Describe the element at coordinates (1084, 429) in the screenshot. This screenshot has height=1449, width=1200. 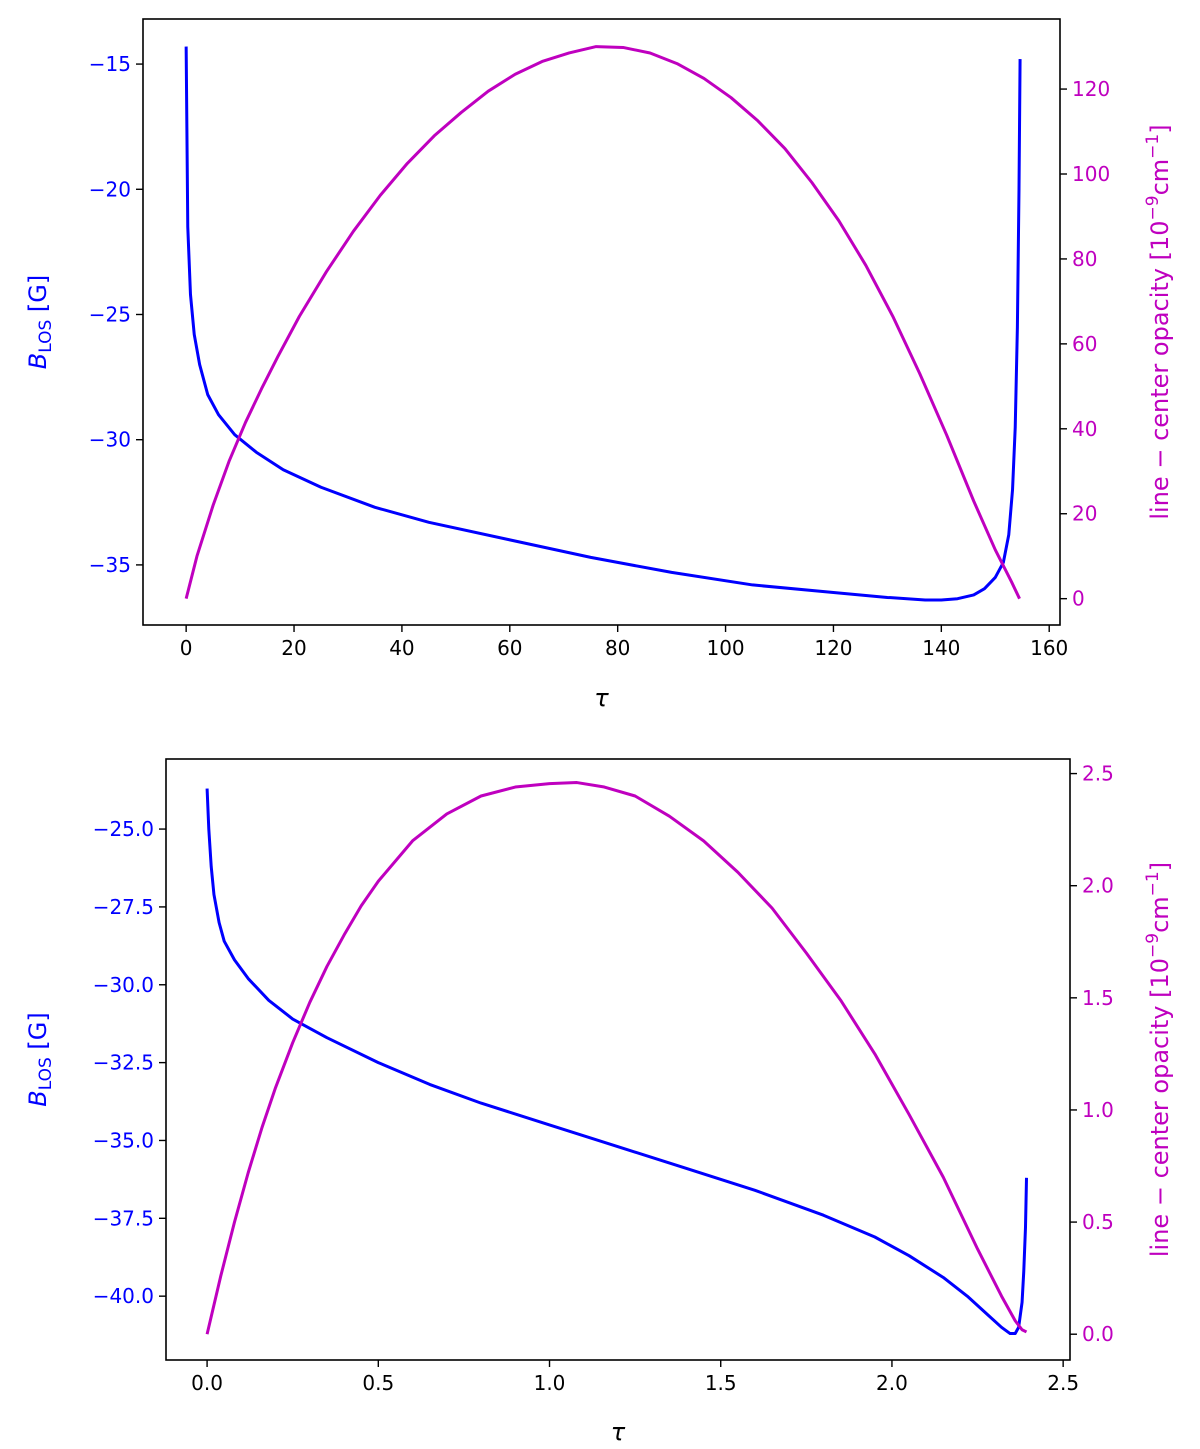
I see `y-right-tick-label: 40` at that location.